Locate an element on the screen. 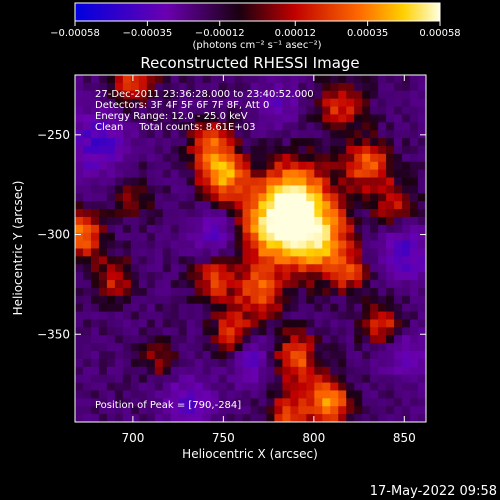 The width and height of the screenshot is (500, 500). x-tick-label: 750 is located at coordinates (223, 438).